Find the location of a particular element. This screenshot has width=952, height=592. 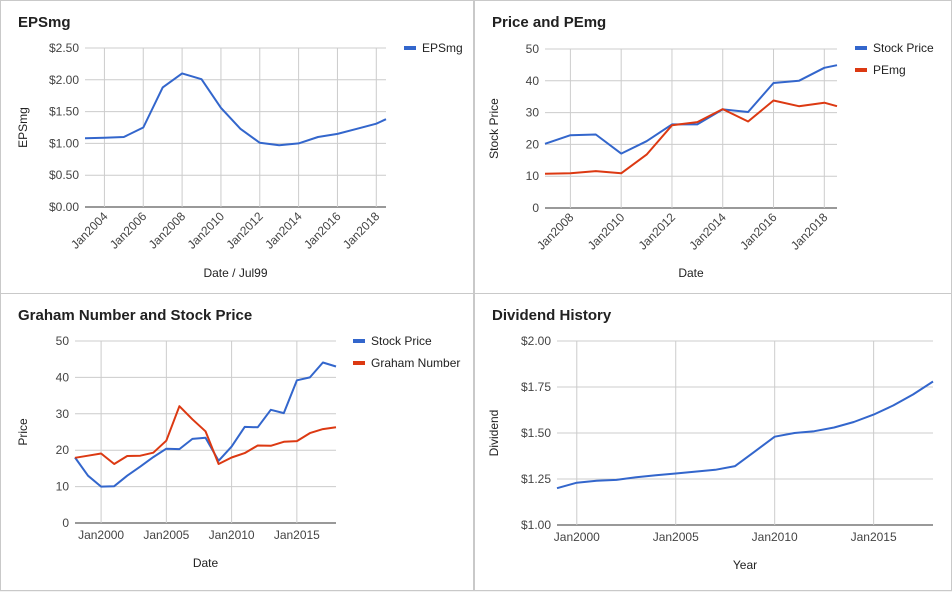

legend-label: EPSmg is located at coordinates (442, 48).